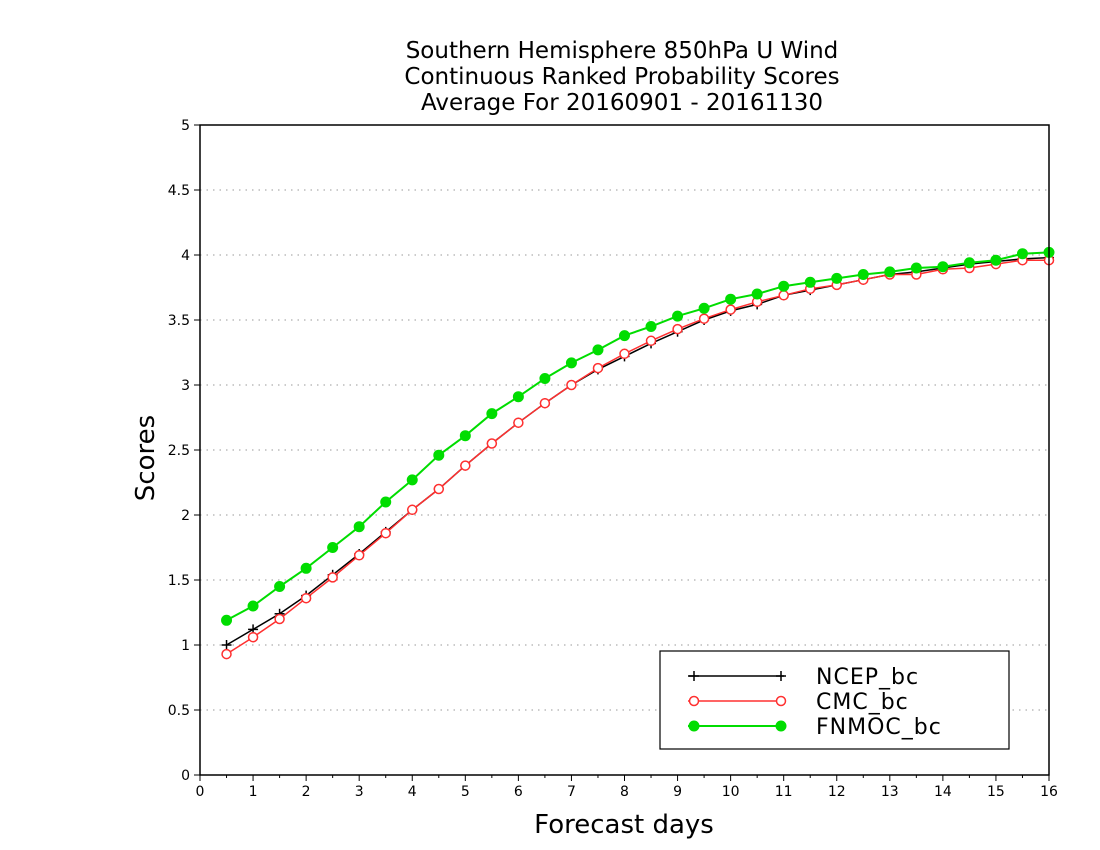 The width and height of the screenshot is (1100, 850). What do you see at coordinates (184, 451) in the screenshot?
I see `y-axis-ticks: 0 0.5 1 1.5 2 2.5 3 3.5 4 4.5 5` at bounding box center [184, 451].